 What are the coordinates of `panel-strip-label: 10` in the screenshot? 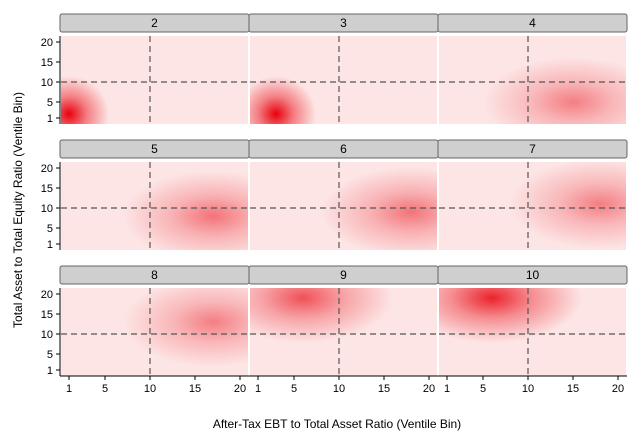 It's located at (533, 275).